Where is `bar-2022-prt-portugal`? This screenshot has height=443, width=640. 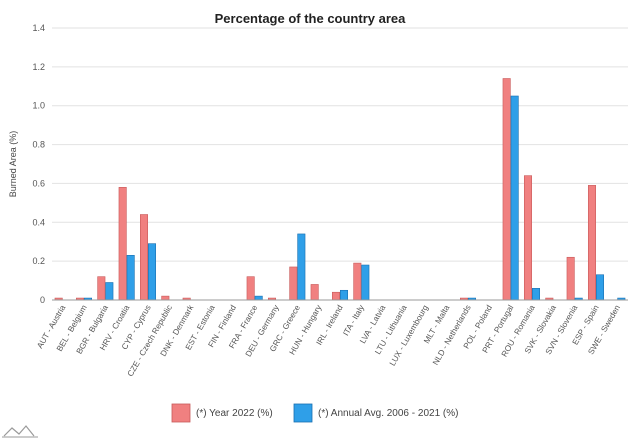
bar-2022-prt-portugal is located at coordinates (506, 189).